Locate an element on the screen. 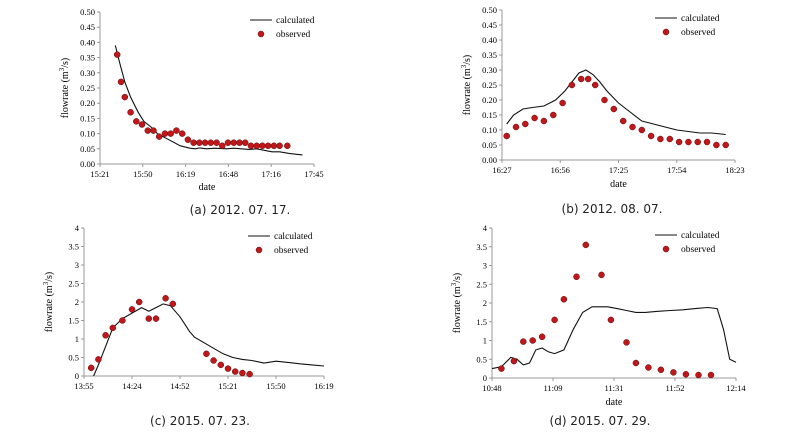 This screenshot has height=440, width=800. calculated-line is located at coordinates (616, 102).